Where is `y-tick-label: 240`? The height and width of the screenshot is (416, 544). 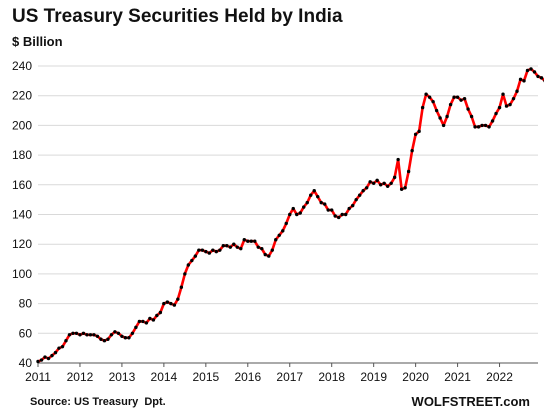
y-tick-label: 240 is located at coordinates (22, 66).